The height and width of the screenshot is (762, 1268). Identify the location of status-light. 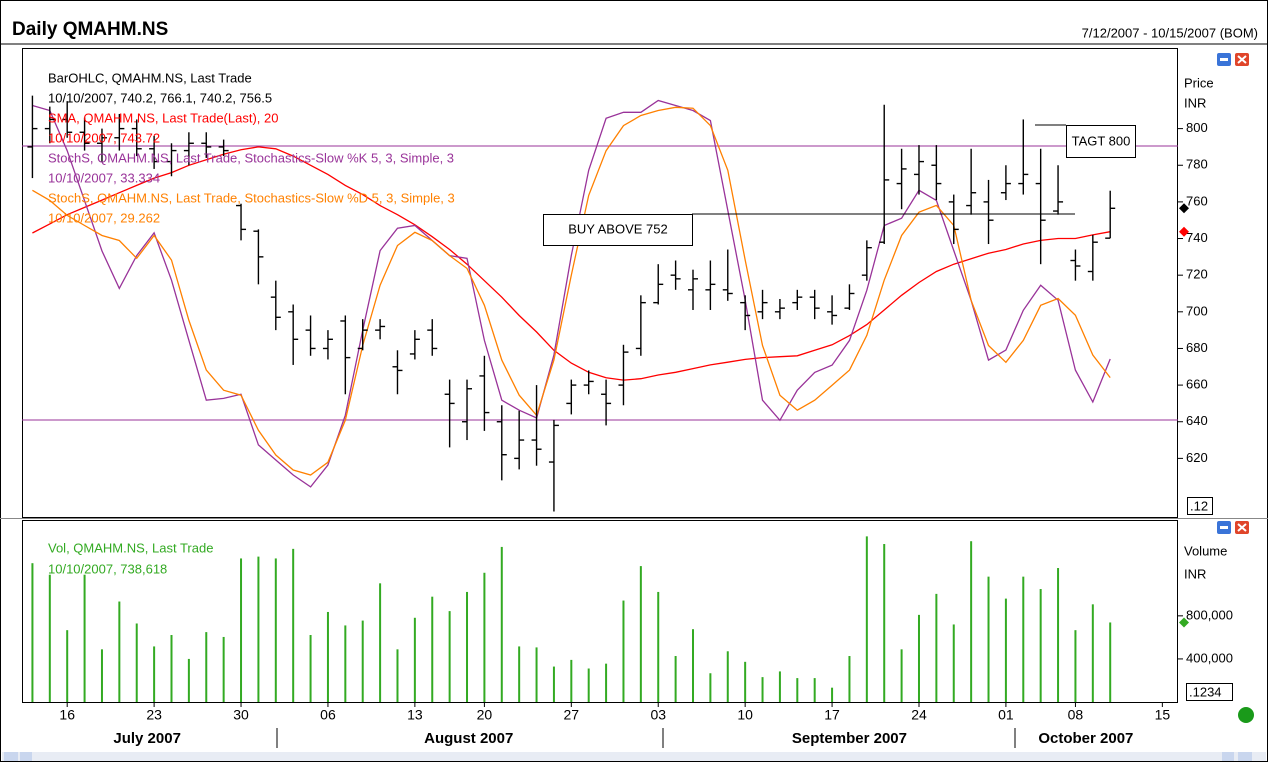
(1246, 715).